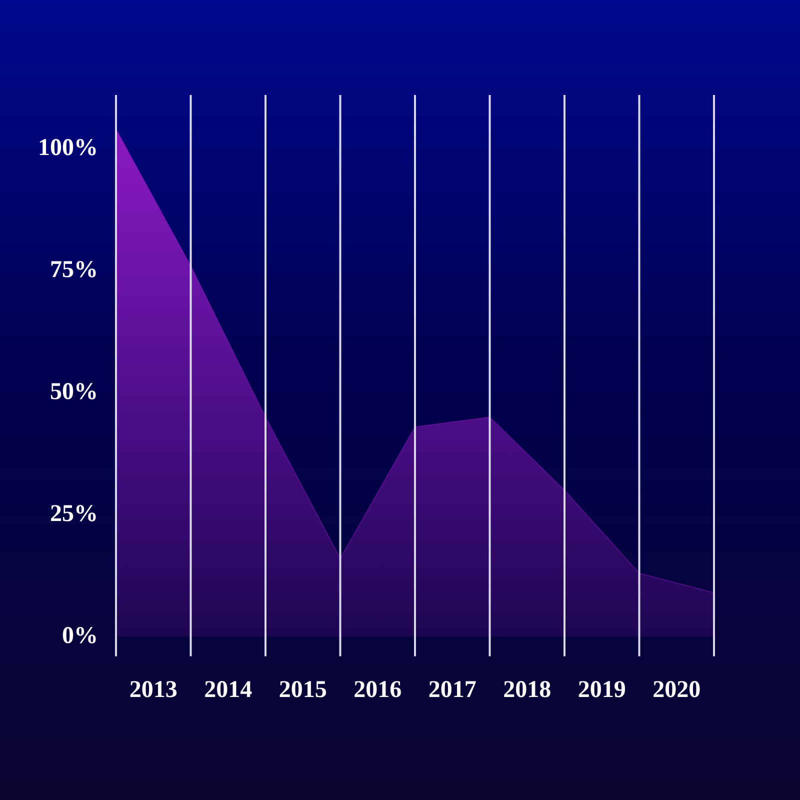 The width and height of the screenshot is (800, 800). I want to click on x-tick-label: 2019, so click(602, 689).